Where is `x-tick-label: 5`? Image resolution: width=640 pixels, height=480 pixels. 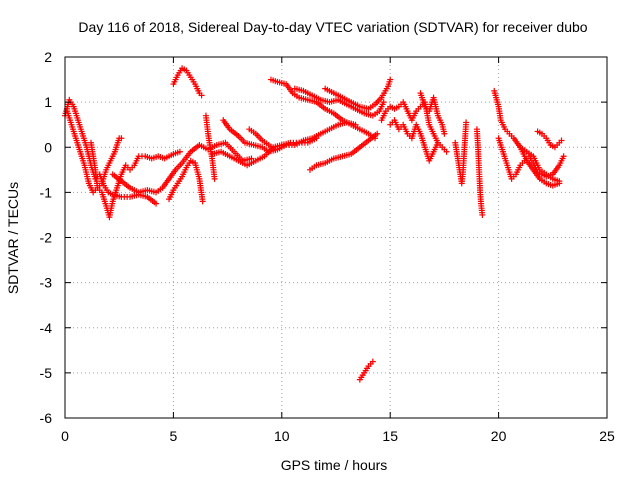 x-tick-label: 5 is located at coordinates (174, 436).